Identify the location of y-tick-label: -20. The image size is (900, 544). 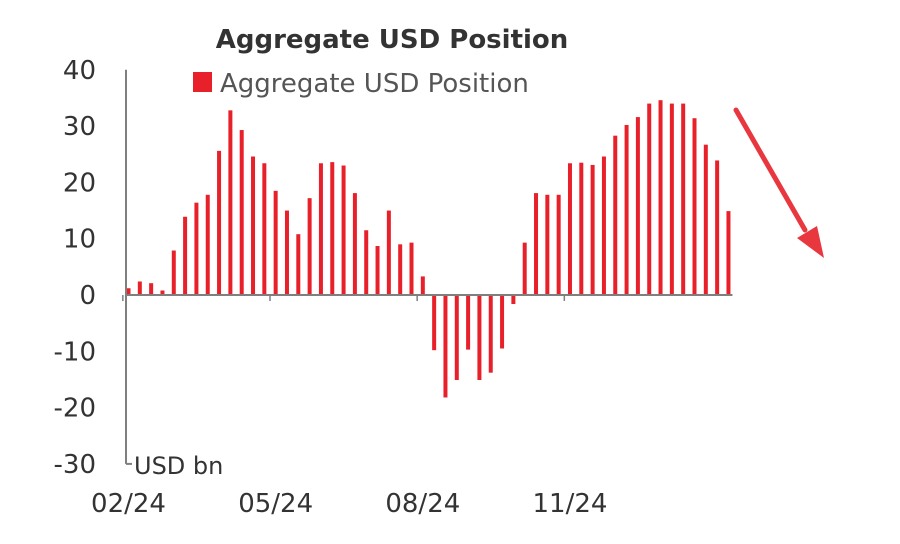
(75, 409).